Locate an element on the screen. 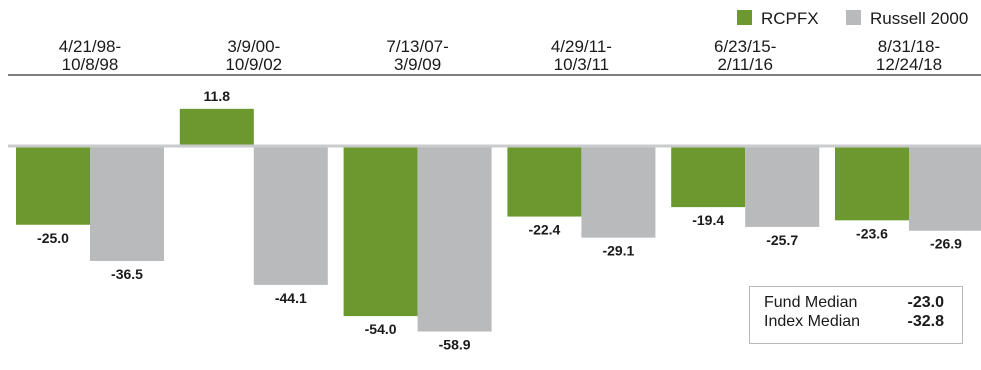 The width and height of the screenshot is (981, 370). legend: RCPFX Russell 2000 is located at coordinates (852, 18).